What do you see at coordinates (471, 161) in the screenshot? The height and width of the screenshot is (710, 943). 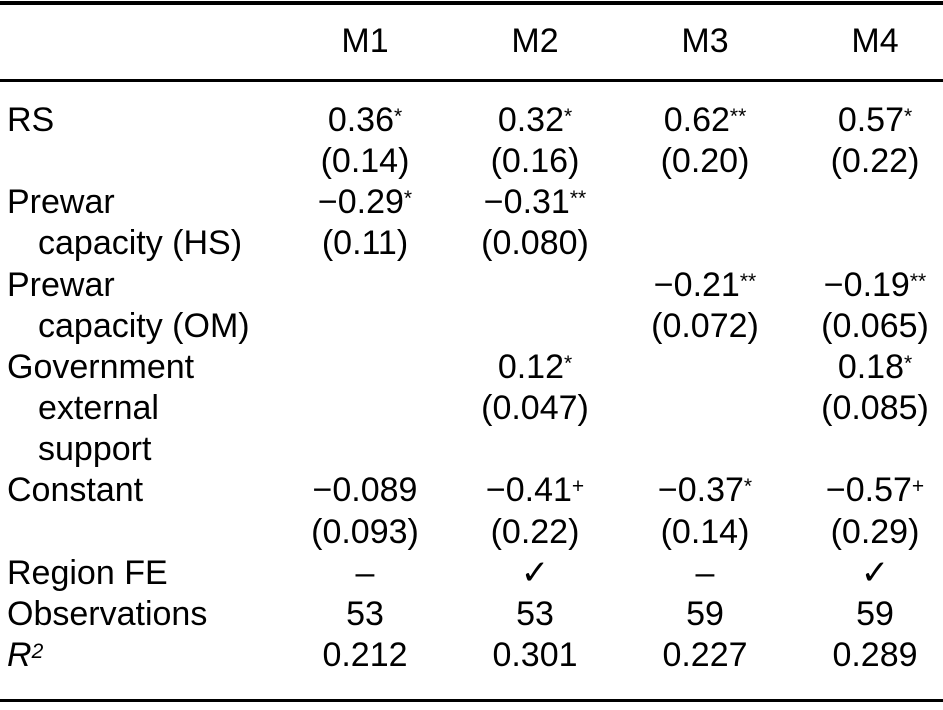 I see `table-line-rs-se: (0.14) (0.16) (0.20) (0.22)` at bounding box center [471, 161].